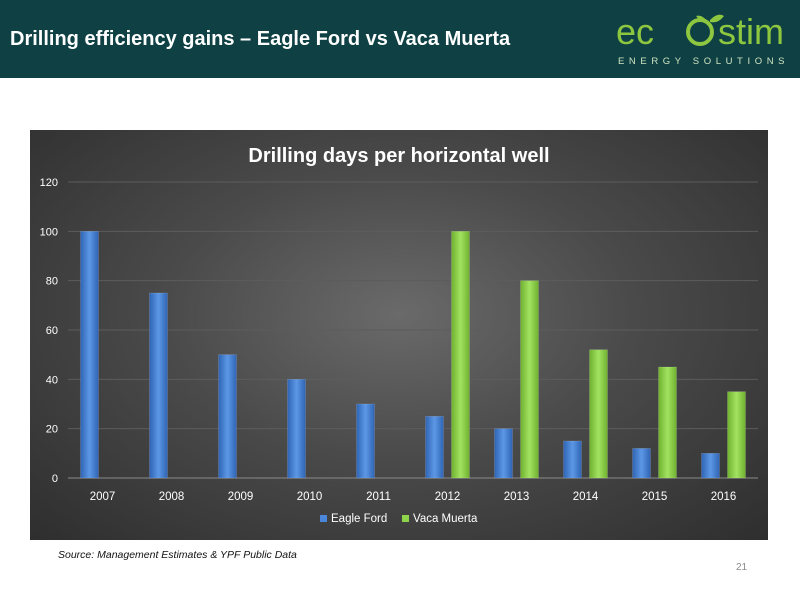 The height and width of the screenshot is (600, 800). What do you see at coordinates (710, 466) in the screenshot?
I see `bar-eagle-ford-2016` at bounding box center [710, 466].